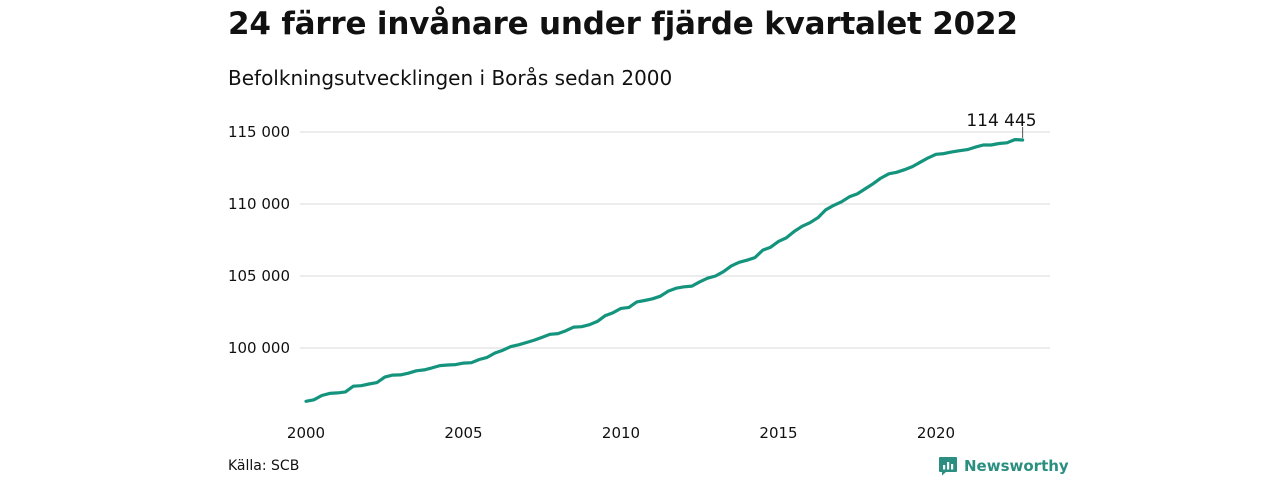 The width and height of the screenshot is (1280, 480). I want to click on x-tick-label: 2000, so click(306, 433).